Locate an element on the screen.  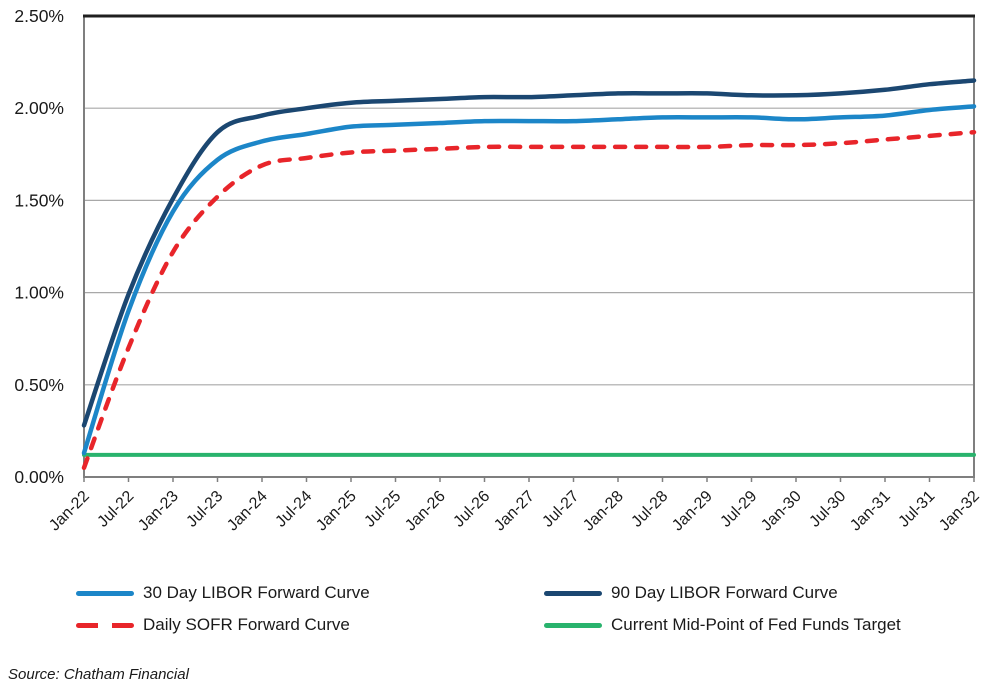
legend-label-90day-libor: 90 Day LIBOR Forward Curve is located at coordinates (724, 592).